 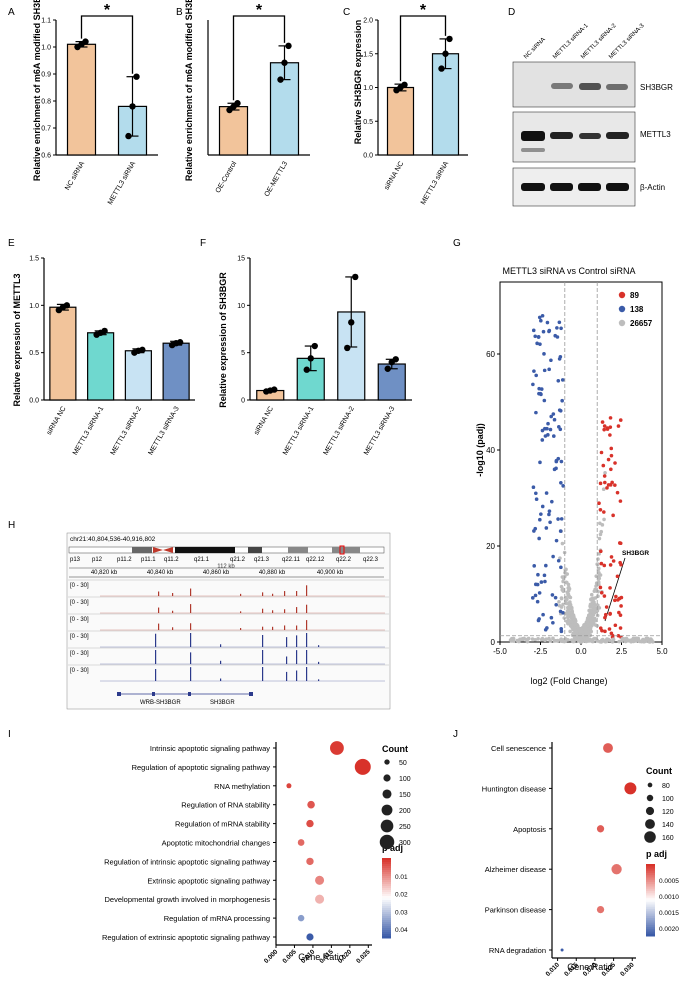 What do you see at coordinates (148, 560) in the screenshot?
I see `band-name: p11.1` at bounding box center [148, 560].